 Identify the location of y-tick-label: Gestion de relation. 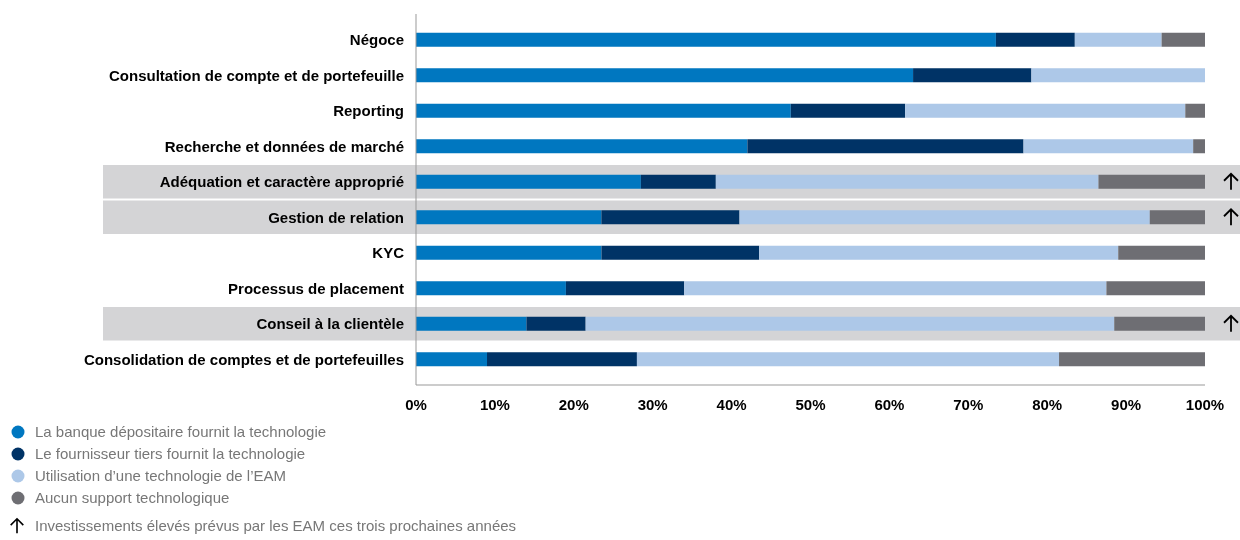
(336, 217).